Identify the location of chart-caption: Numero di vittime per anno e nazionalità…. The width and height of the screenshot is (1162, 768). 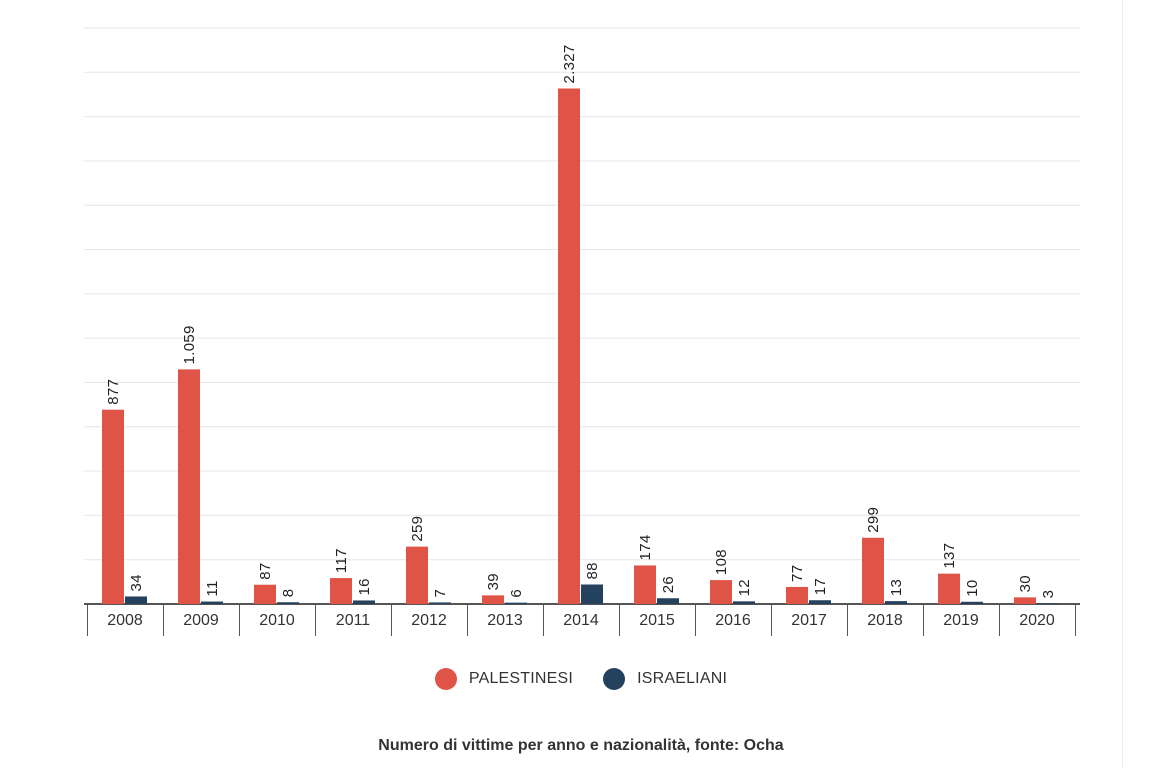
(581, 745).